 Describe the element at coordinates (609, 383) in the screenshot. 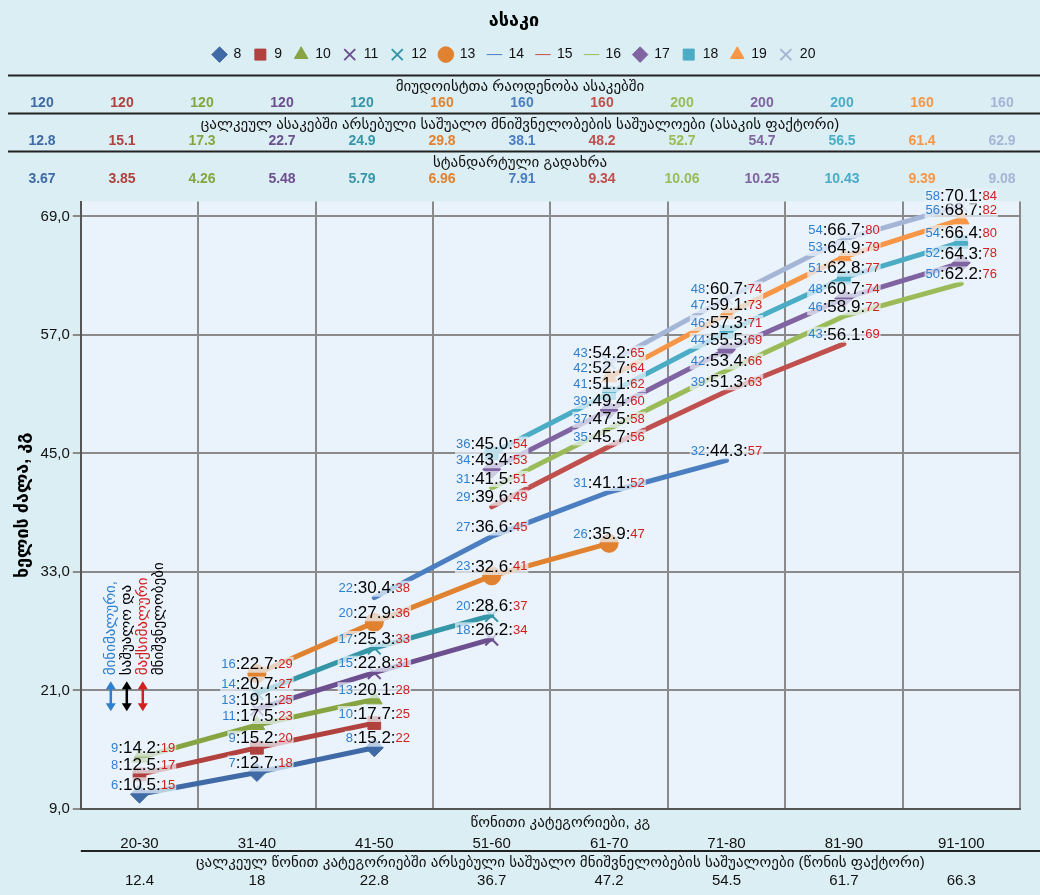

I see `data-label: 41:51.1:62` at that location.